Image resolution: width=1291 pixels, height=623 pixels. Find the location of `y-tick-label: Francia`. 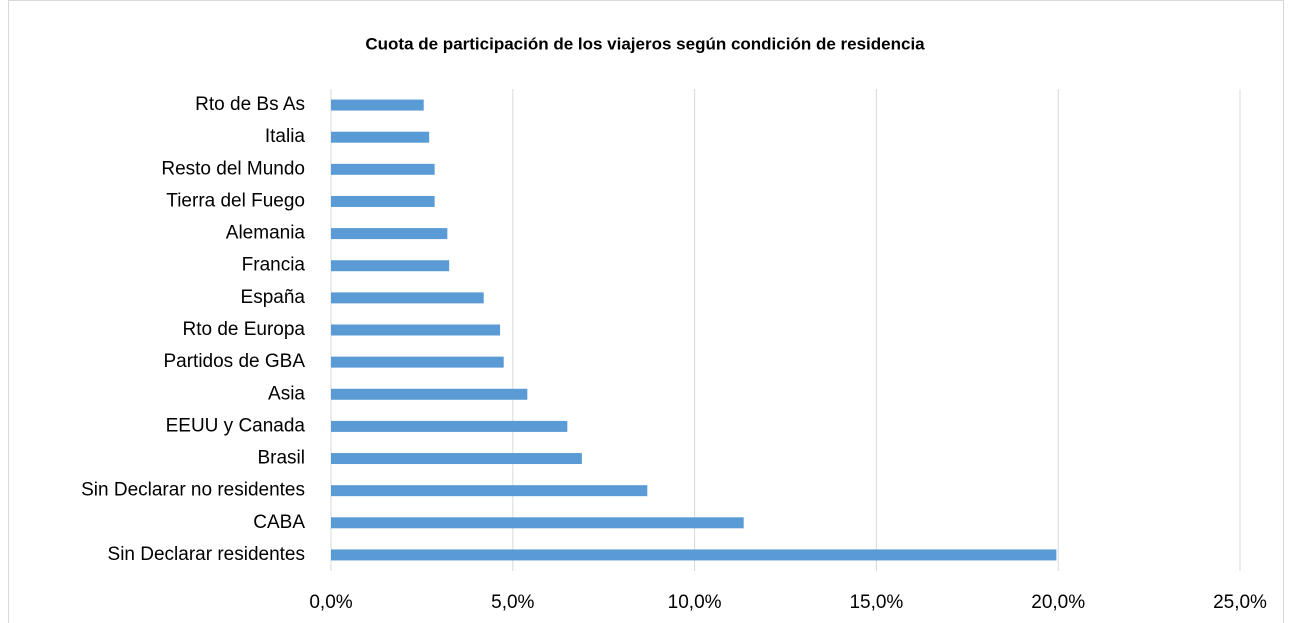

y-tick-label: Francia is located at coordinates (274, 265).